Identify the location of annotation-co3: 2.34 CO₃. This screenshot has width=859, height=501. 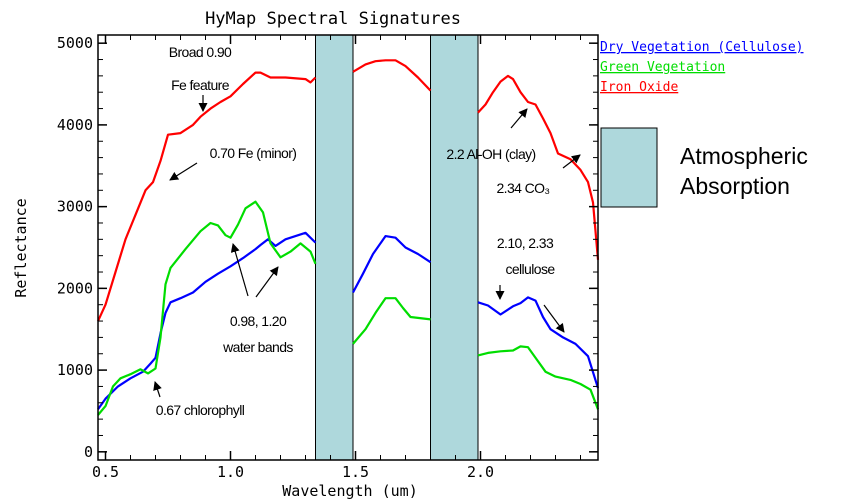
(522, 188).